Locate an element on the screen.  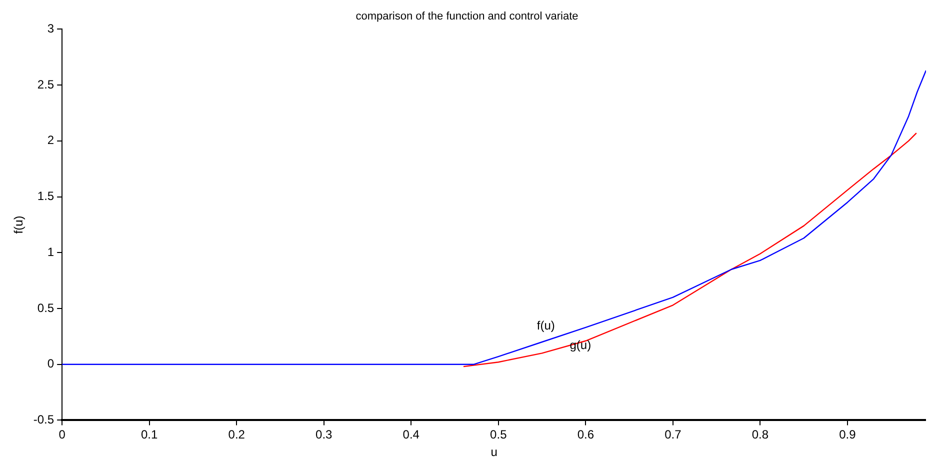
y-tick-label: -0.5 is located at coordinates (43, 419).